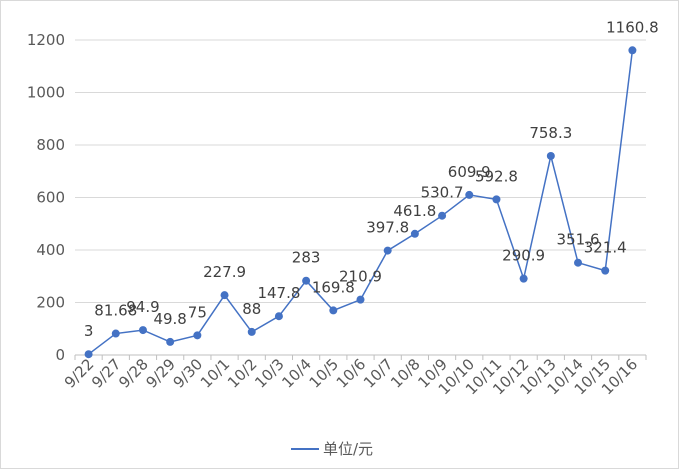  I want to click on data-label: 169.8, so click(333, 287).